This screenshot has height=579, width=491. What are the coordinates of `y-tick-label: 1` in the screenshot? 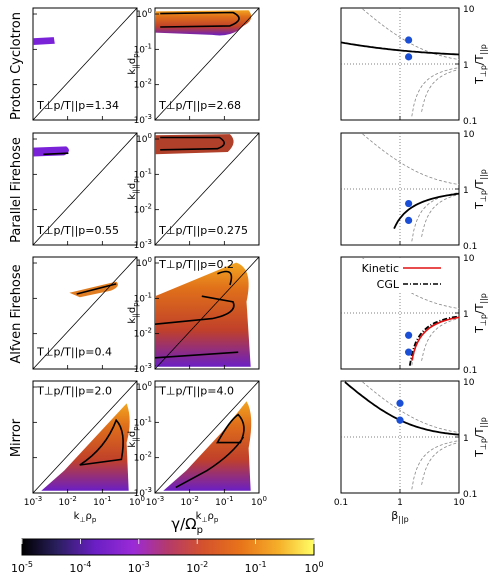 It's located at (466, 191).